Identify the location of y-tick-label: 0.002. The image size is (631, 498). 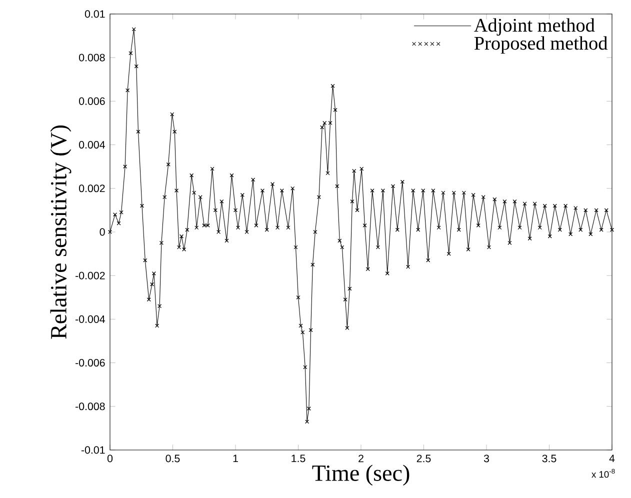
(92, 188).